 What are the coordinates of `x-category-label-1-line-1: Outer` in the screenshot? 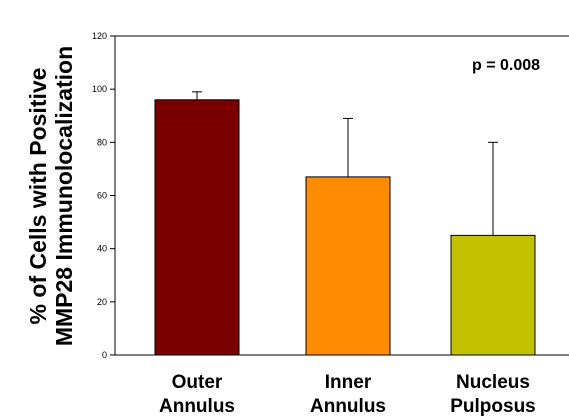 It's located at (197, 382).